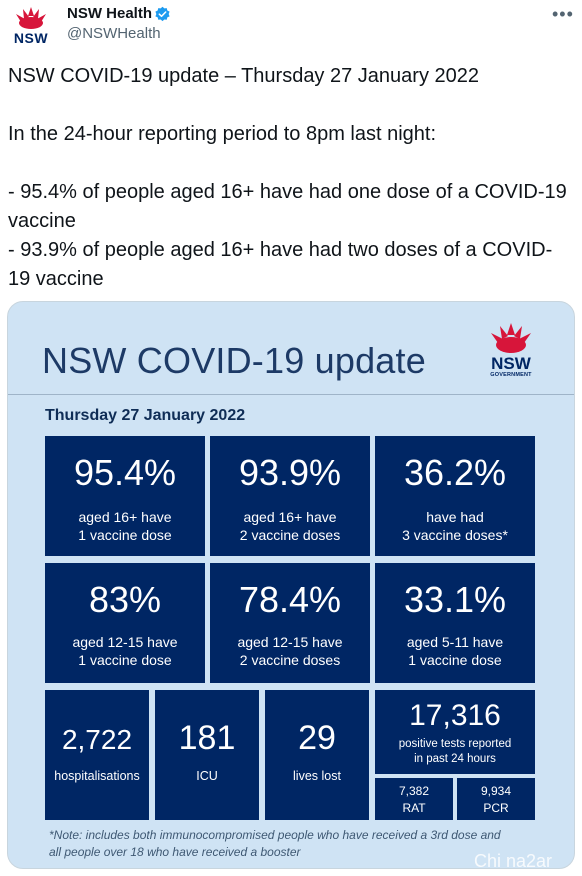  I want to click on pcr-label: PCR, so click(496, 808).